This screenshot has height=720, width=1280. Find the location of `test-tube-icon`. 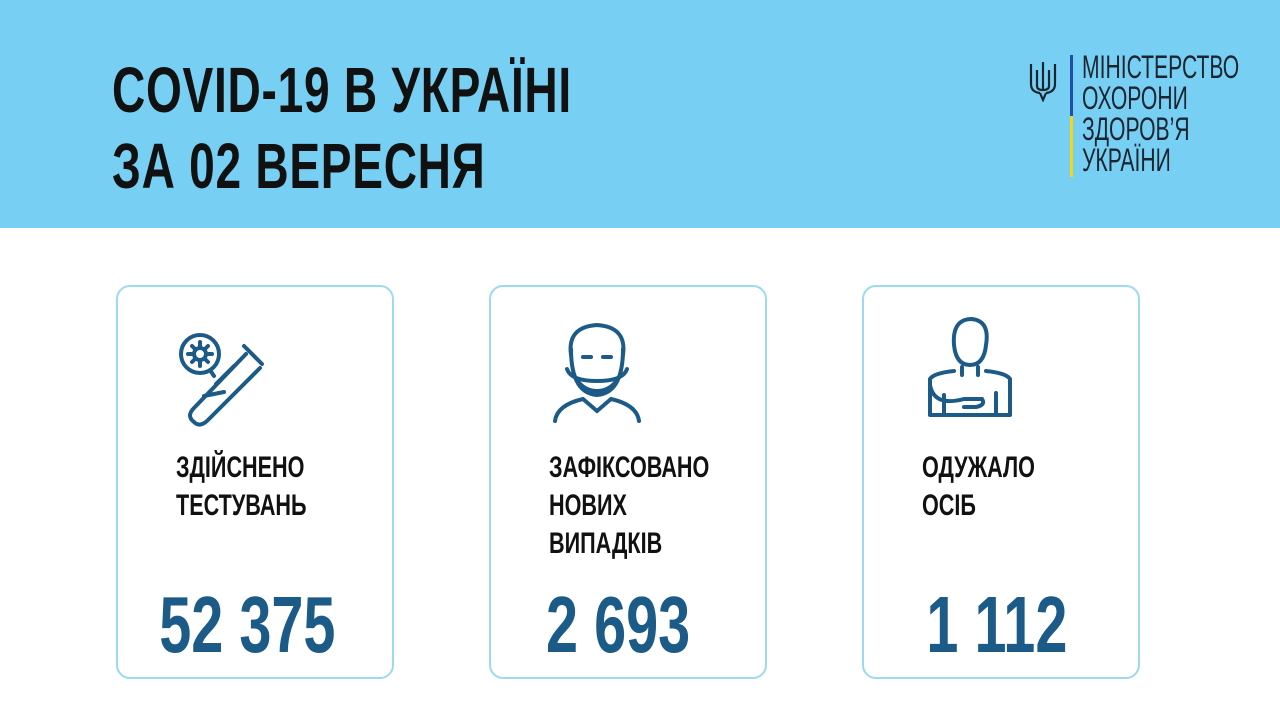

test-tube-icon is located at coordinates (221, 380).